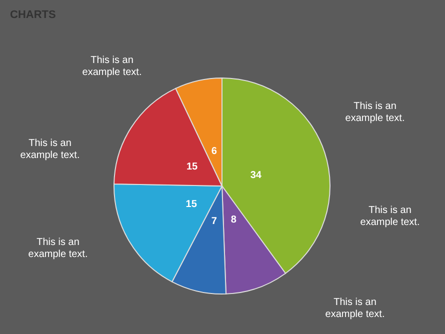 The width and height of the screenshot is (445, 334). What do you see at coordinates (214, 152) in the screenshot?
I see `data-label: 6` at bounding box center [214, 152].